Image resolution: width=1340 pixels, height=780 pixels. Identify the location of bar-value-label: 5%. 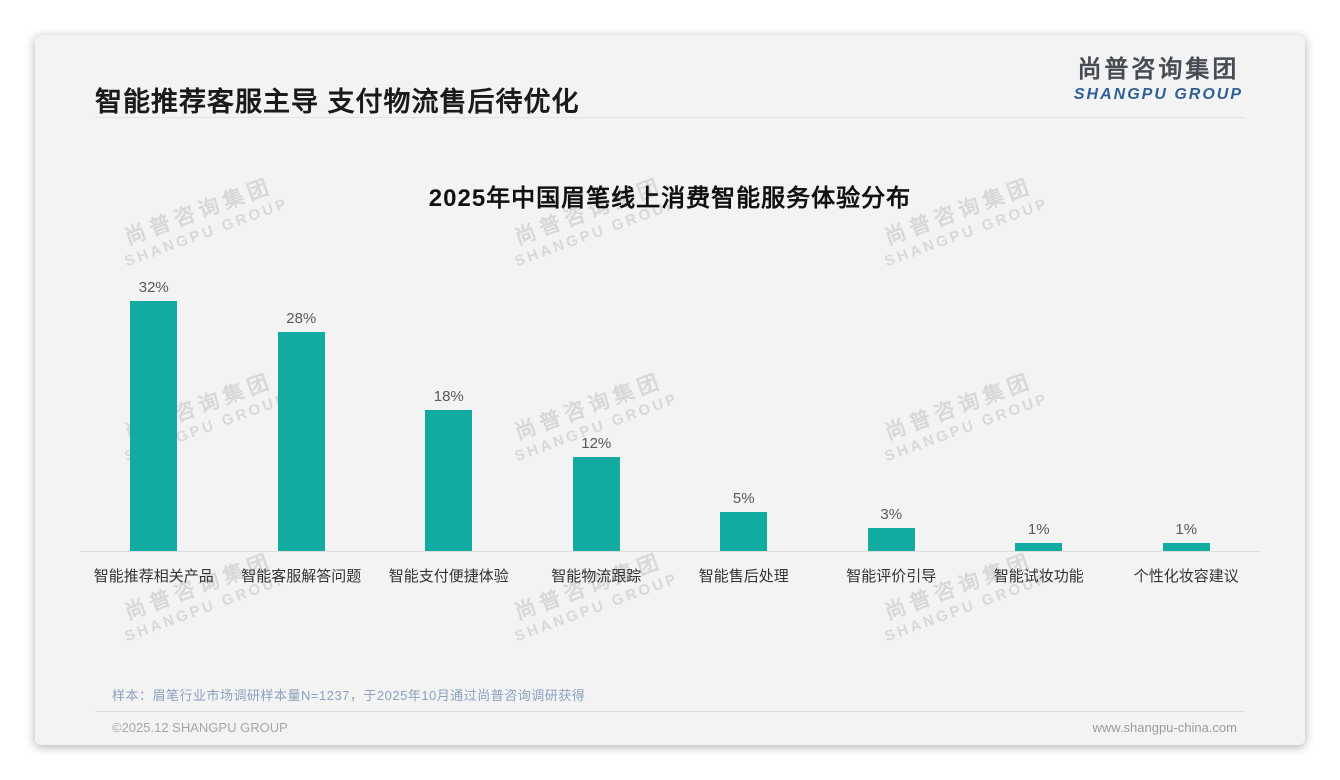
(743, 498).